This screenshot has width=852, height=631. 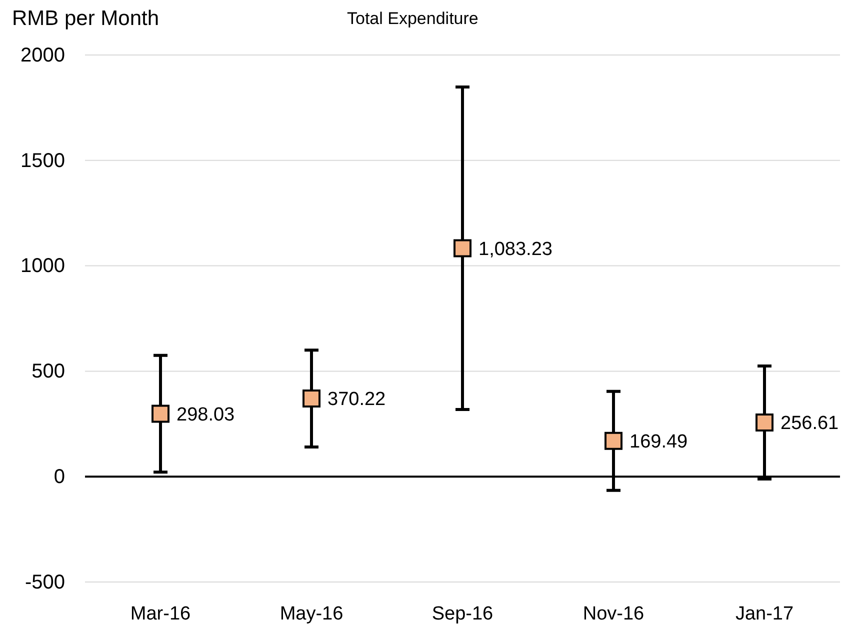 I want to click on y-axis-title: RMB per Month, so click(x=86, y=18).